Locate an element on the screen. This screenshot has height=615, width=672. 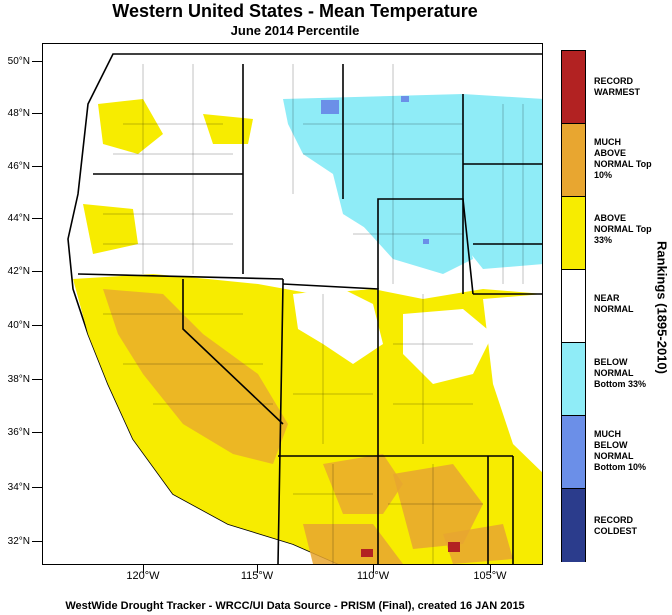
lat-label: 34°N is located at coordinates (18, 487).